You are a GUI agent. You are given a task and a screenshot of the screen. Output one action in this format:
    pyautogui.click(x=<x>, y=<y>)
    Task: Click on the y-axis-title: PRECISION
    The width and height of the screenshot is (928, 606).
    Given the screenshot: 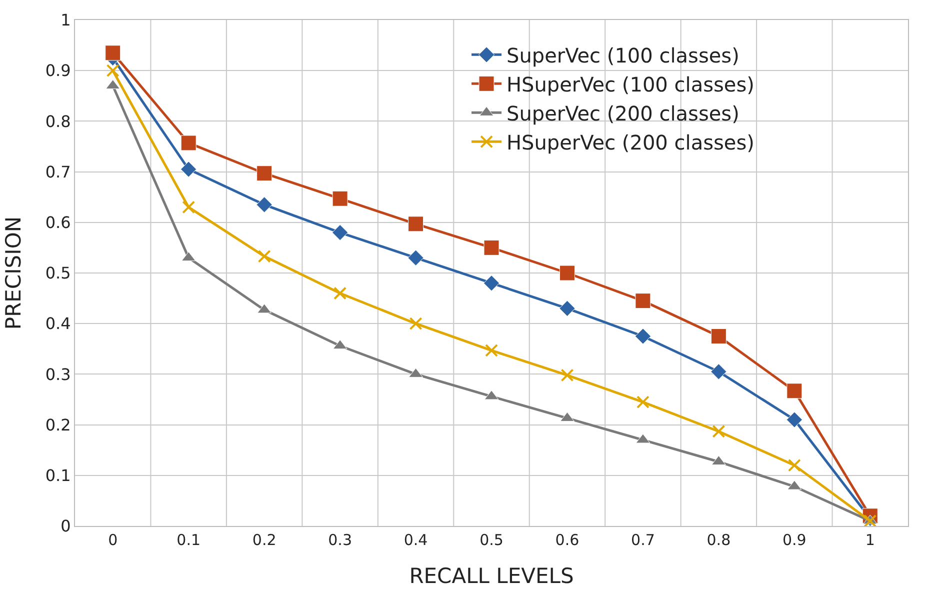 What is the action you would take?
    pyautogui.click(x=13, y=273)
    